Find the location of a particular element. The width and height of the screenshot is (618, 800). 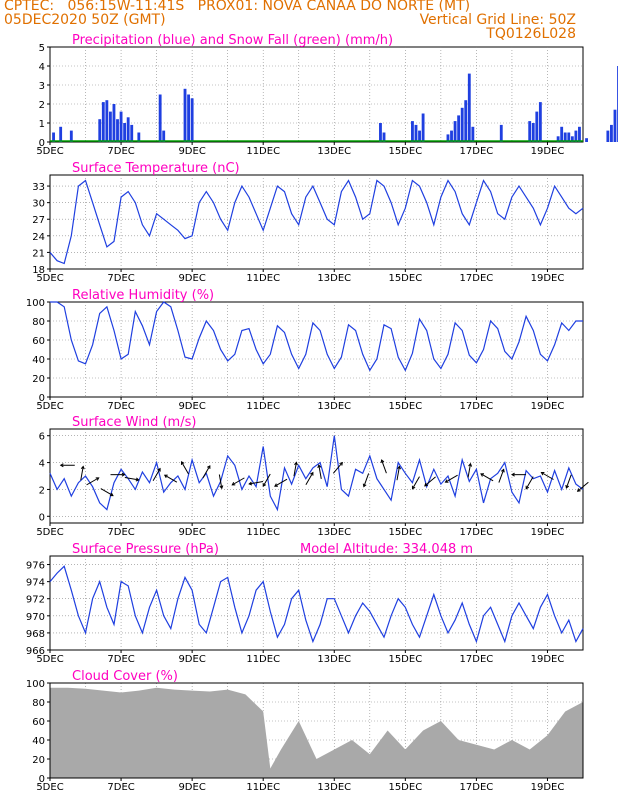

x-tick-label: 7DEC is located at coordinates (120, 278).